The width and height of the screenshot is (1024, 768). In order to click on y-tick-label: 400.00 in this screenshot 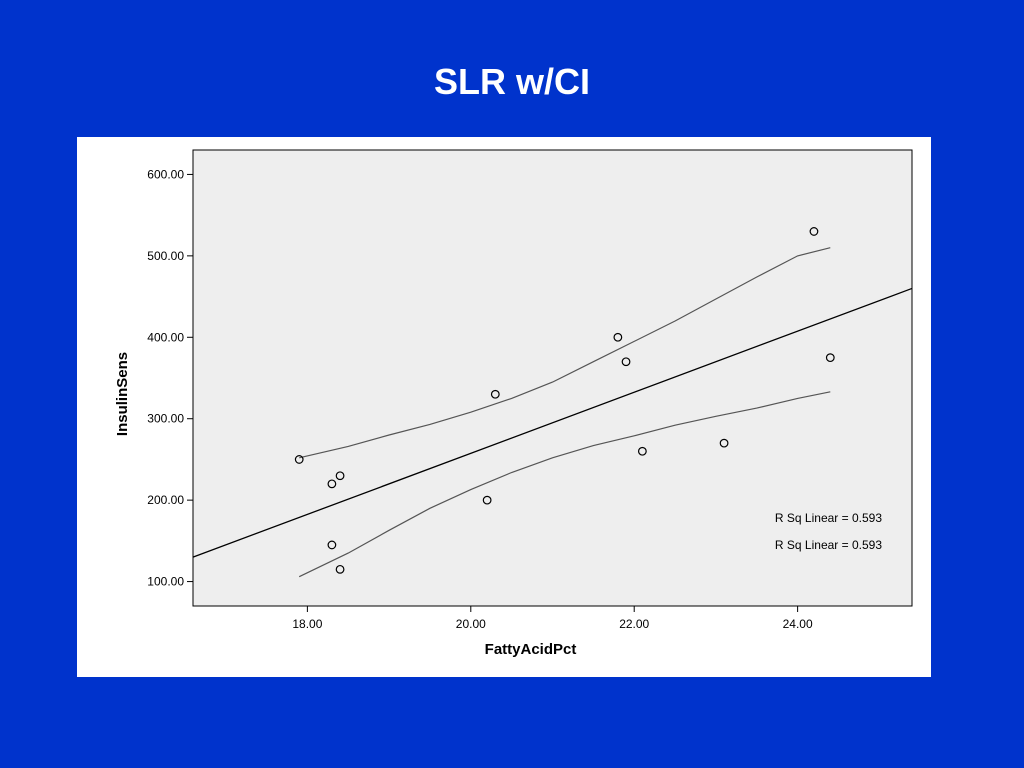, I will do `click(165, 337)`.